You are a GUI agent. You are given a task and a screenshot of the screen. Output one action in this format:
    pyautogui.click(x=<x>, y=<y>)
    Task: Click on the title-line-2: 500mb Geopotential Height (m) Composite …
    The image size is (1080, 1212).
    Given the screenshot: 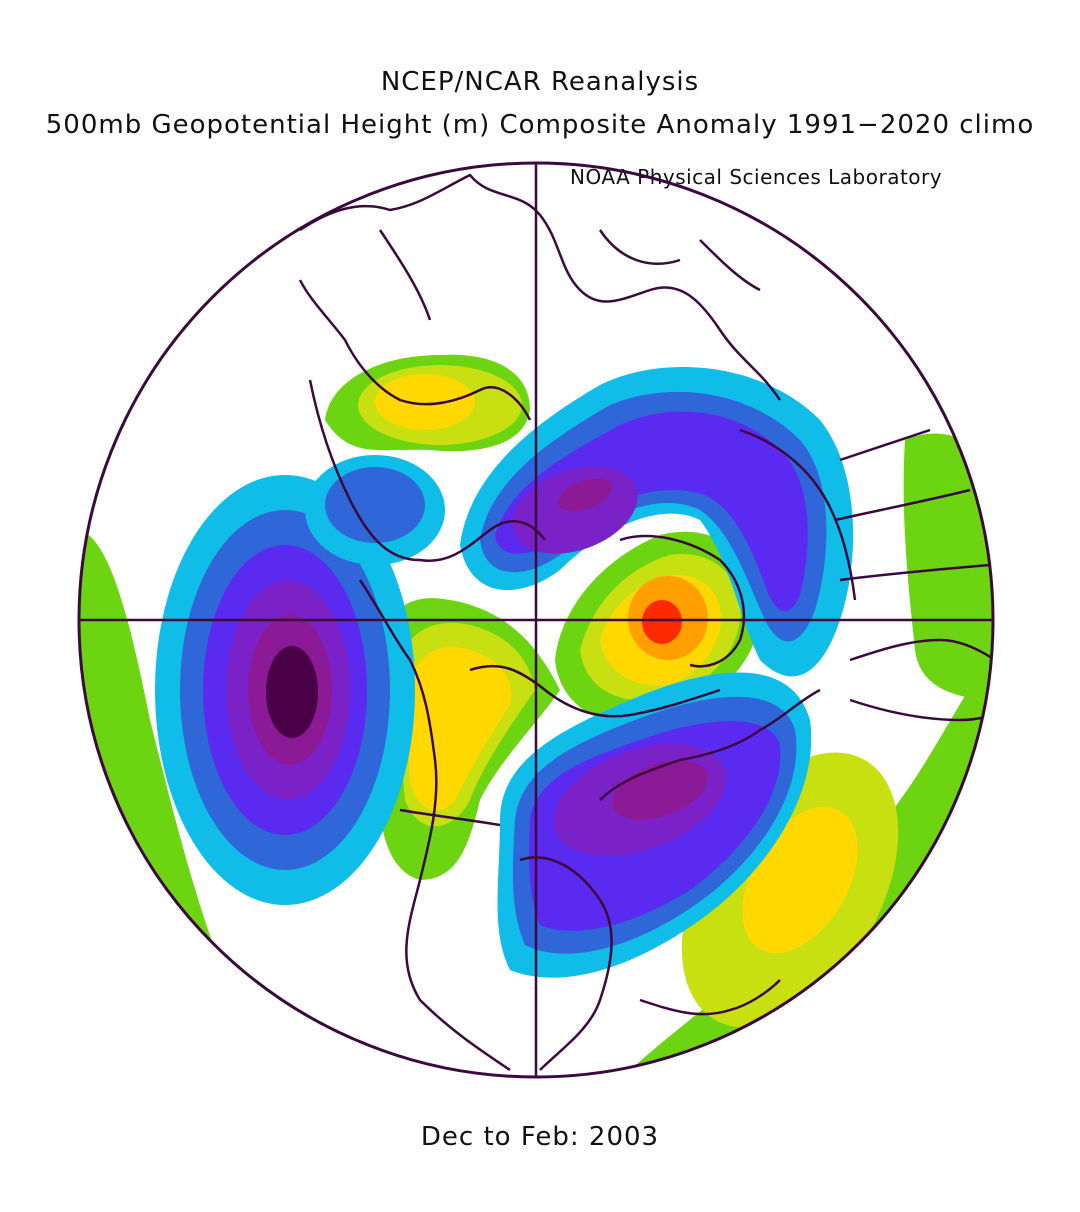 What is the action you would take?
    pyautogui.click(x=540, y=125)
    